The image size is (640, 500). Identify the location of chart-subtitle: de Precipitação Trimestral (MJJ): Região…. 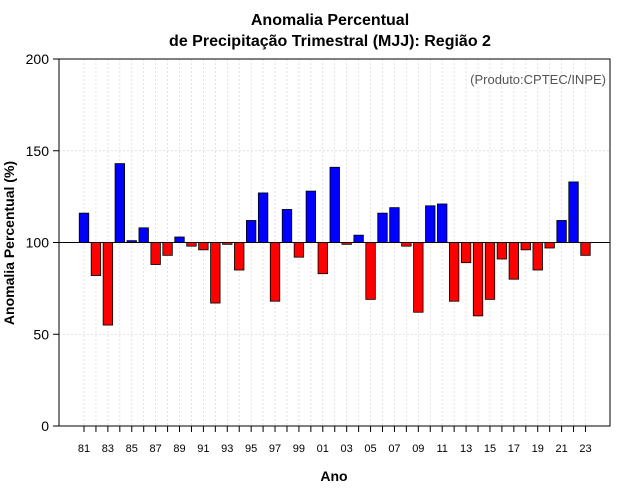
(330, 41).